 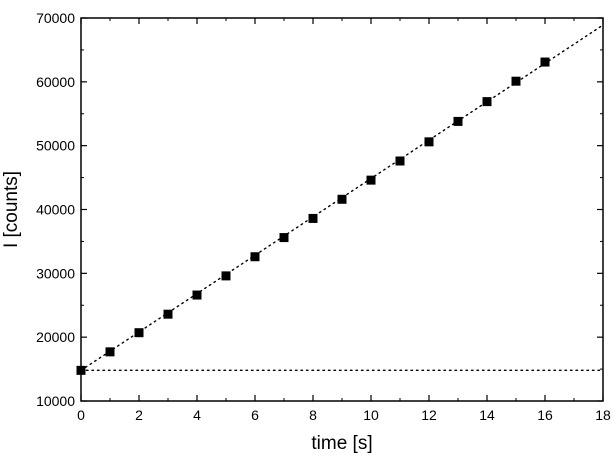 What do you see at coordinates (55, 82) in the screenshot?
I see `y-tick-label: 60000` at bounding box center [55, 82].